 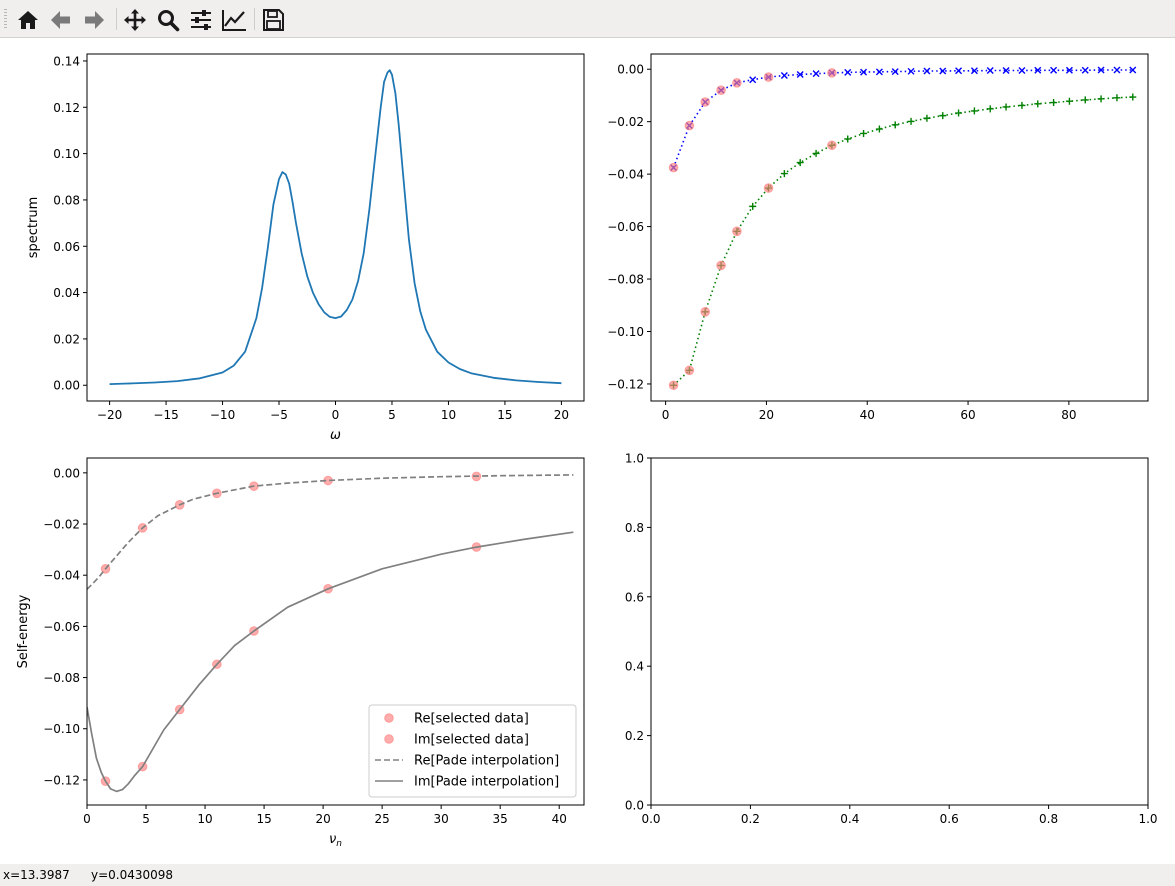 I want to click on home-button, so click(x=28, y=20).